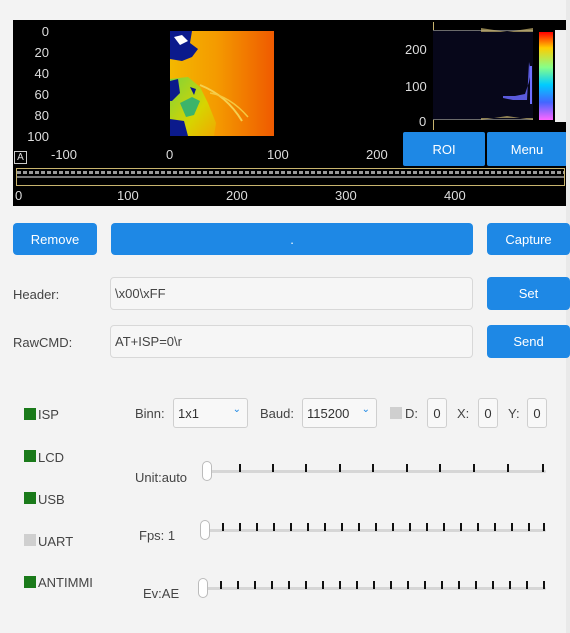  What do you see at coordinates (210, 413) in the screenshot?
I see `binn-select: 1x1 ⌄` at bounding box center [210, 413].